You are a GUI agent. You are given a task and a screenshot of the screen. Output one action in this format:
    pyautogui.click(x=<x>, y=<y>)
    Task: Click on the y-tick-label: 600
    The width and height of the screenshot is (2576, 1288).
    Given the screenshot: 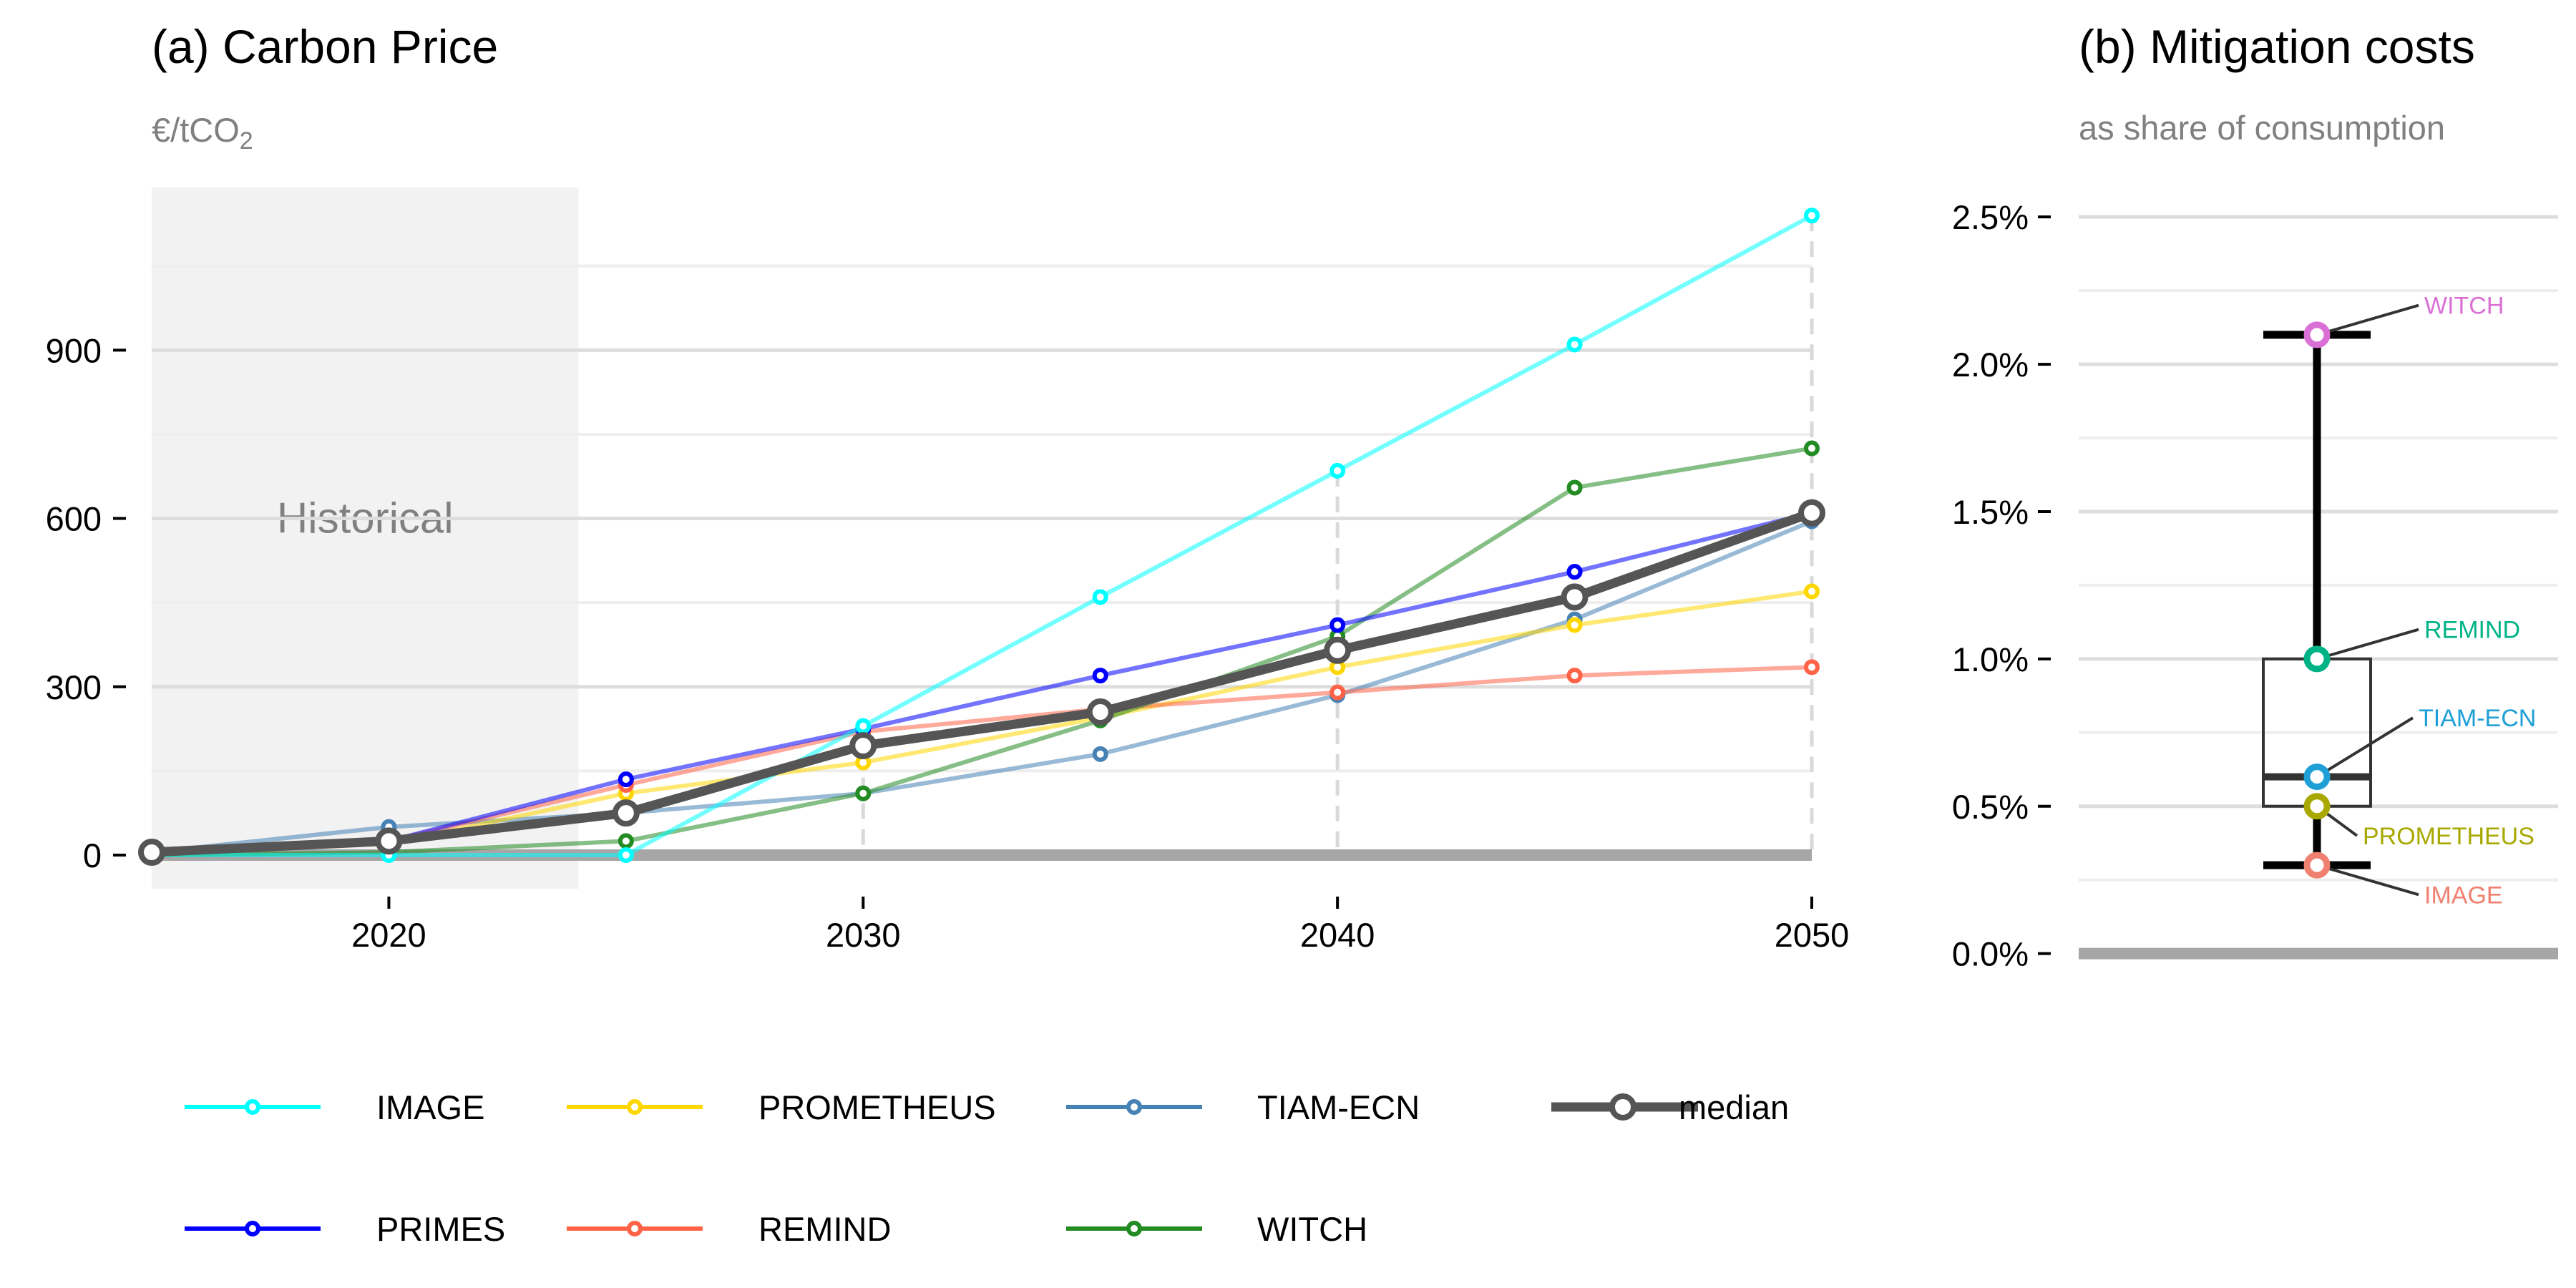 What is the action you would take?
    pyautogui.click(x=74, y=519)
    